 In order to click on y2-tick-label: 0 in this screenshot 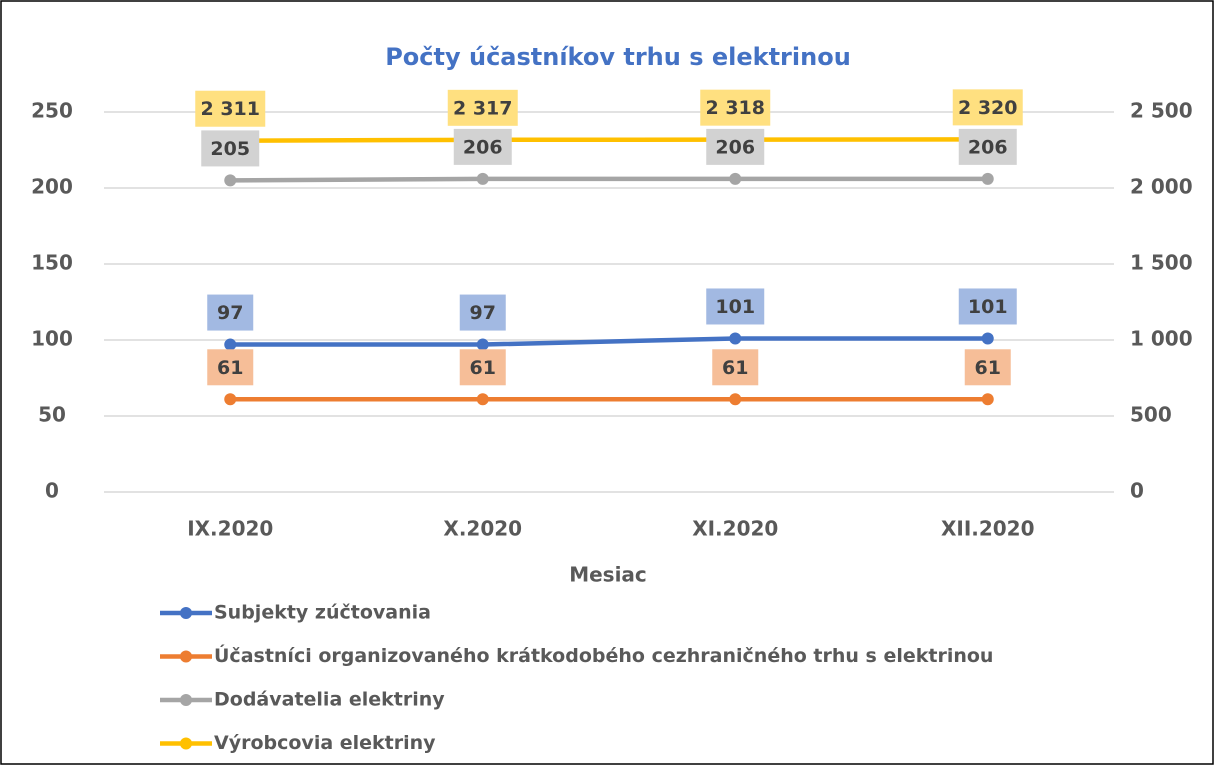, I will do `click(1137, 491)`.